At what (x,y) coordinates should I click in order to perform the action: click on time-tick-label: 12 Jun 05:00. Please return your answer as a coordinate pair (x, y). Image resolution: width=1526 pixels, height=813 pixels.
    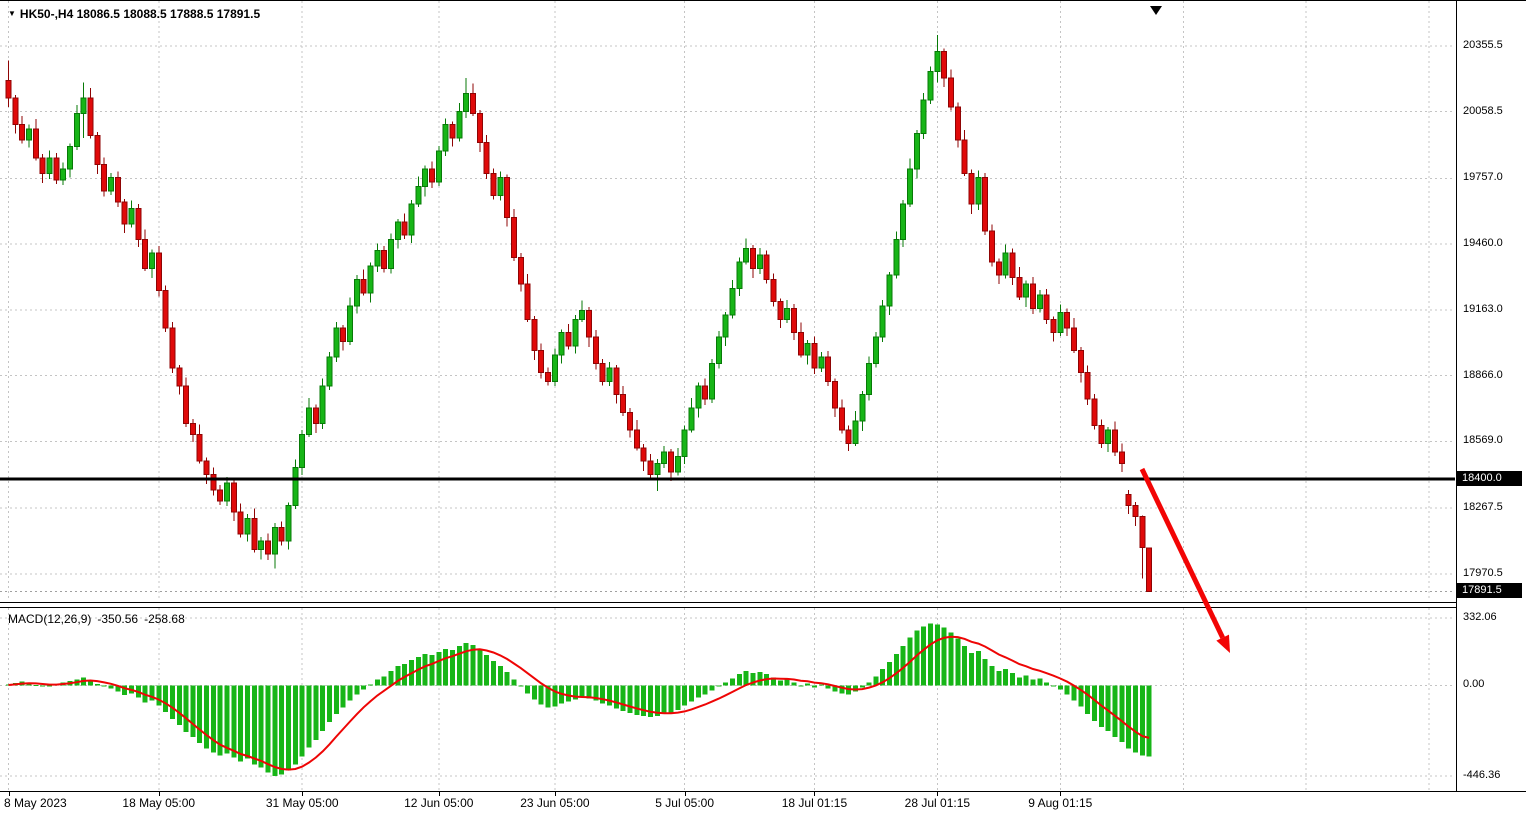
    Looking at the image, I should click on (439, 803).